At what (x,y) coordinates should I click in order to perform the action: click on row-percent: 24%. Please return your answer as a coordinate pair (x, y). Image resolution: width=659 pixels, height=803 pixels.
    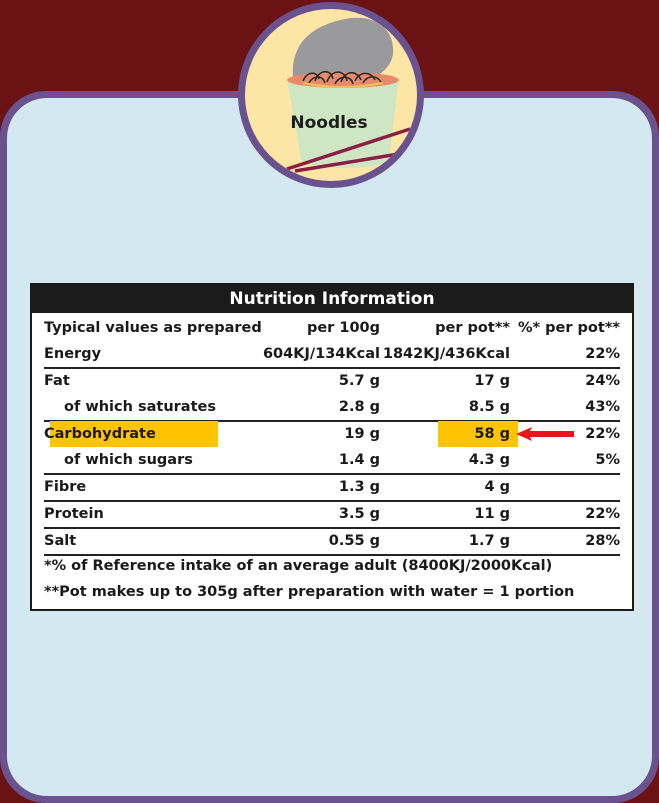
    Looking at the image, I should click on (602, 381).